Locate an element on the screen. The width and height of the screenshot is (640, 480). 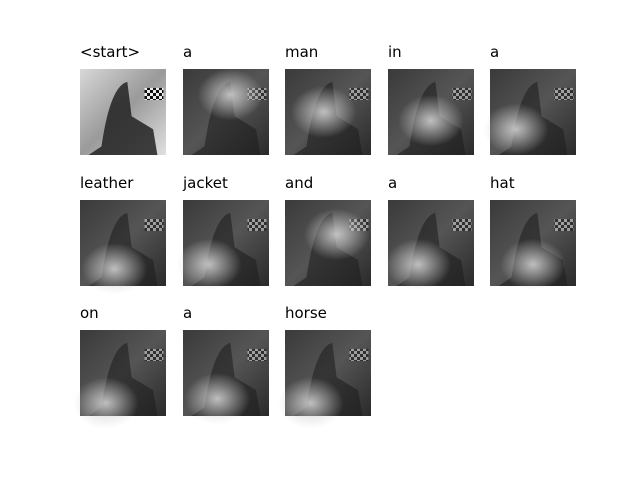
word-title: and is located at coordinates (299, 183).